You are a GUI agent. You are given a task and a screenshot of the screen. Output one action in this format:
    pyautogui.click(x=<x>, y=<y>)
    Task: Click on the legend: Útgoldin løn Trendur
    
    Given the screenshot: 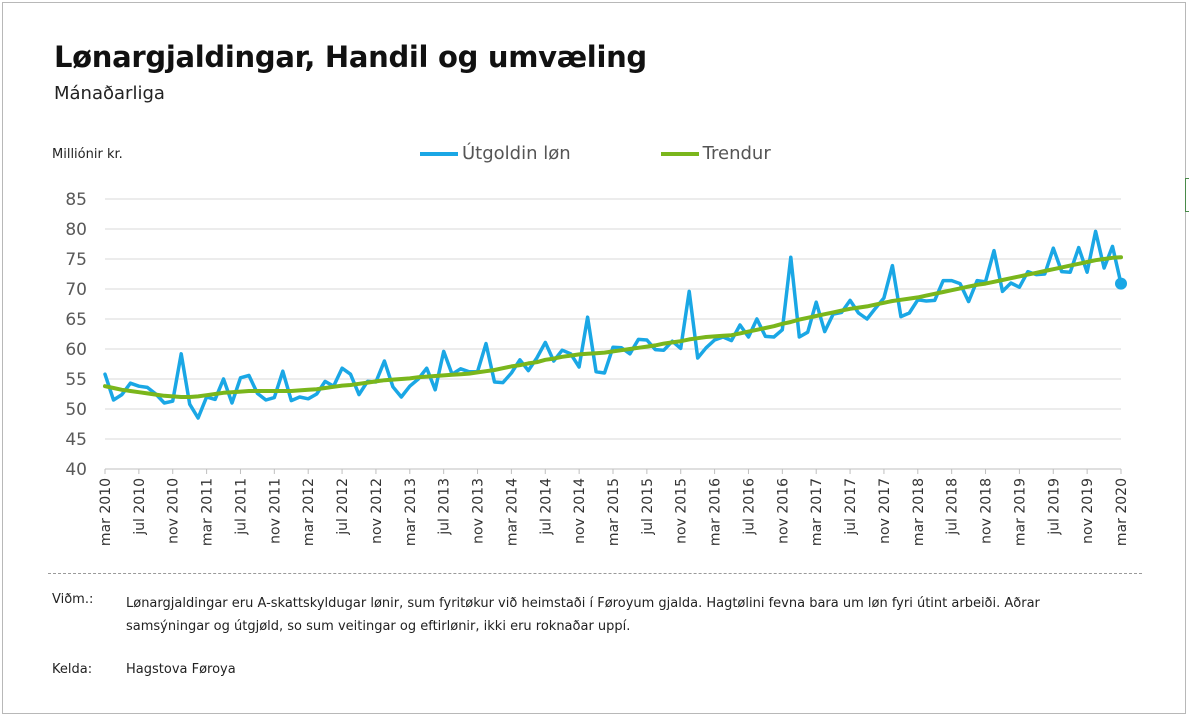 What is the action you would take?
    pyautogui.click(x=640, y=153)
    